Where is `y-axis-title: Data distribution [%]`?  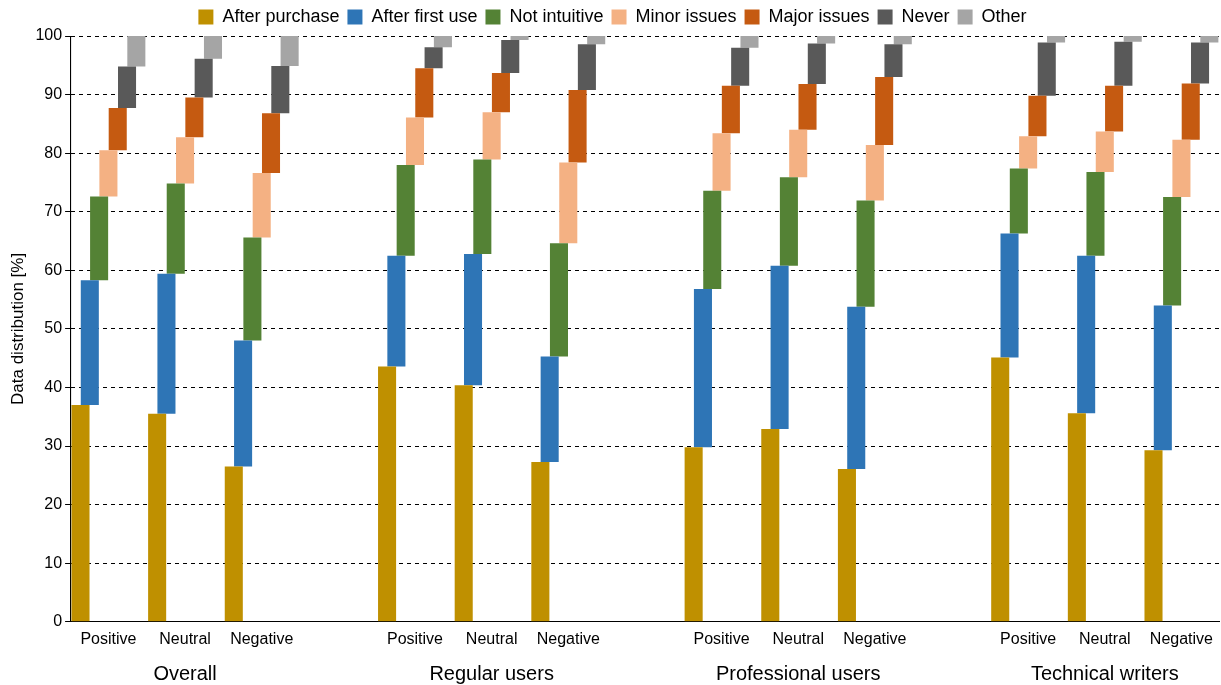
y-axis-title: Data distribution [%] is located at coordinates (17, 328).